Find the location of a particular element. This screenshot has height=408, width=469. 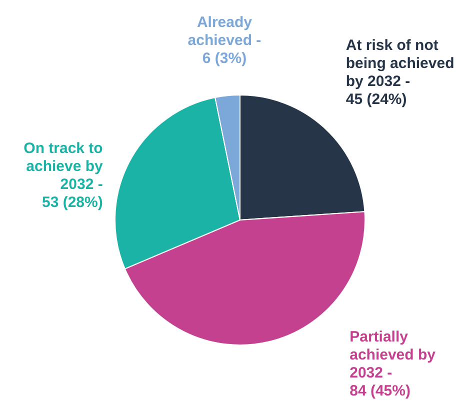

slice-label: Partially achieved by 2032 - is located at coordinates (393, 355).